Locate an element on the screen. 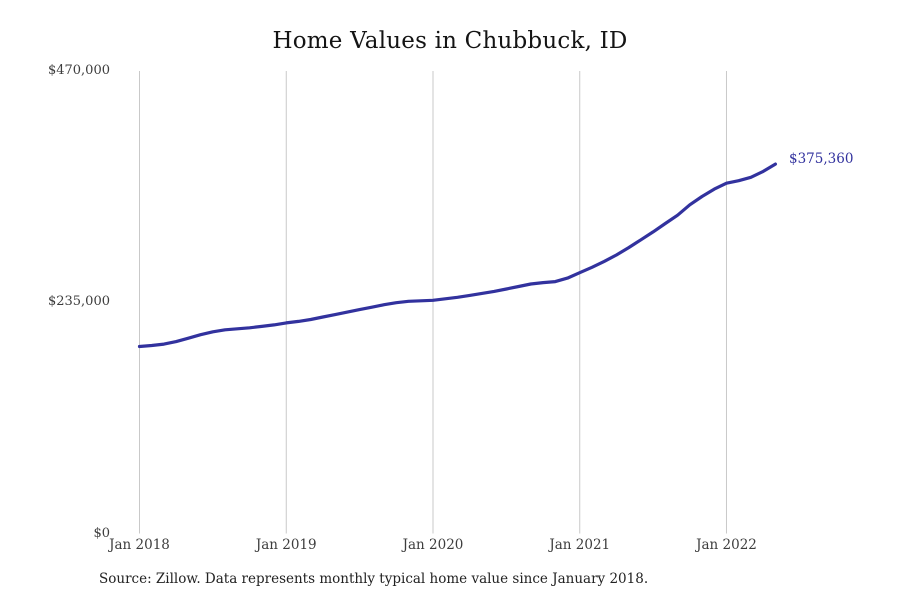 This screenshot has height=600, width=900. y-tick-label: $470,000 is located at coordinates (78, 70).